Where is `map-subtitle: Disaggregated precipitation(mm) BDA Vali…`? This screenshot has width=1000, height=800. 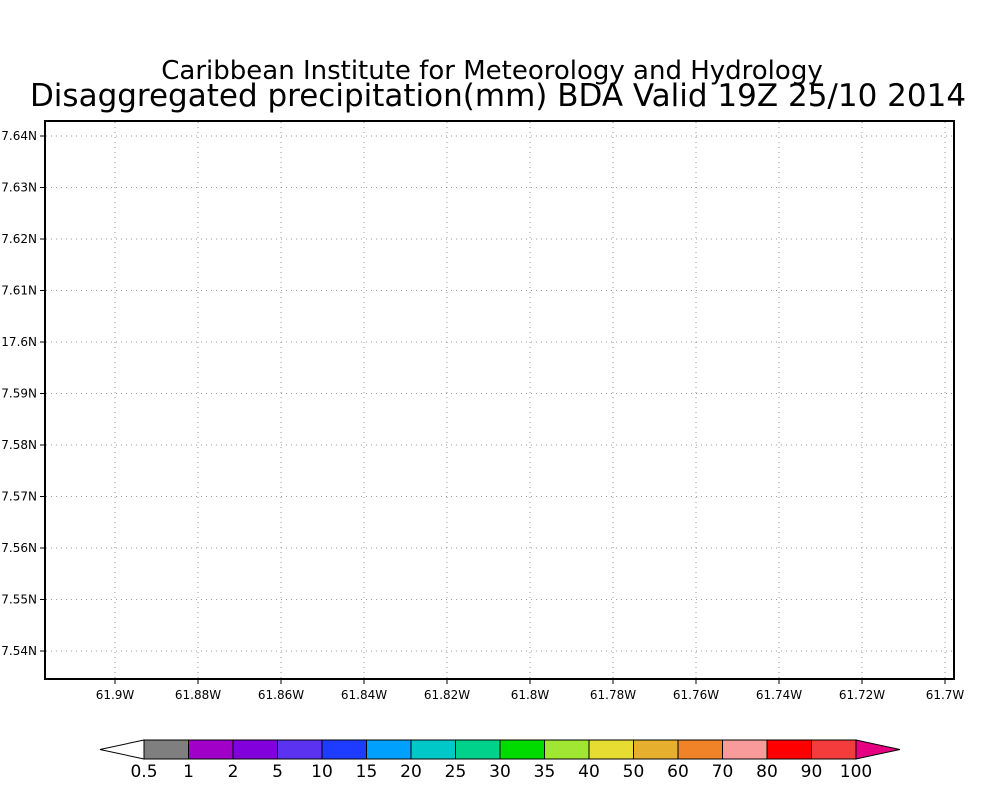
map-subtitle: Disaggregated precipitation(mm) BDA Vali… is located at coordinates (498, 96).